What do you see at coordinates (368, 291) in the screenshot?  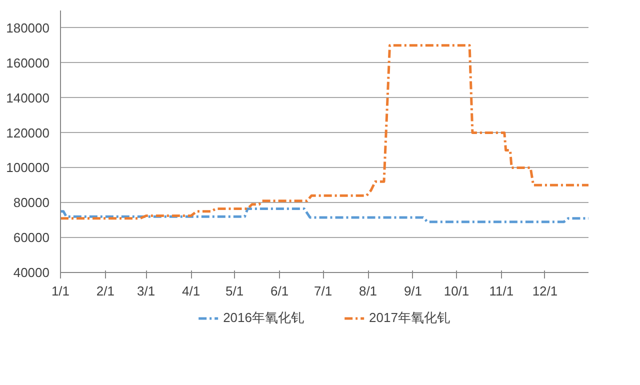 I see `x-tick-label: 8/1` at bounding box center [368, 291].